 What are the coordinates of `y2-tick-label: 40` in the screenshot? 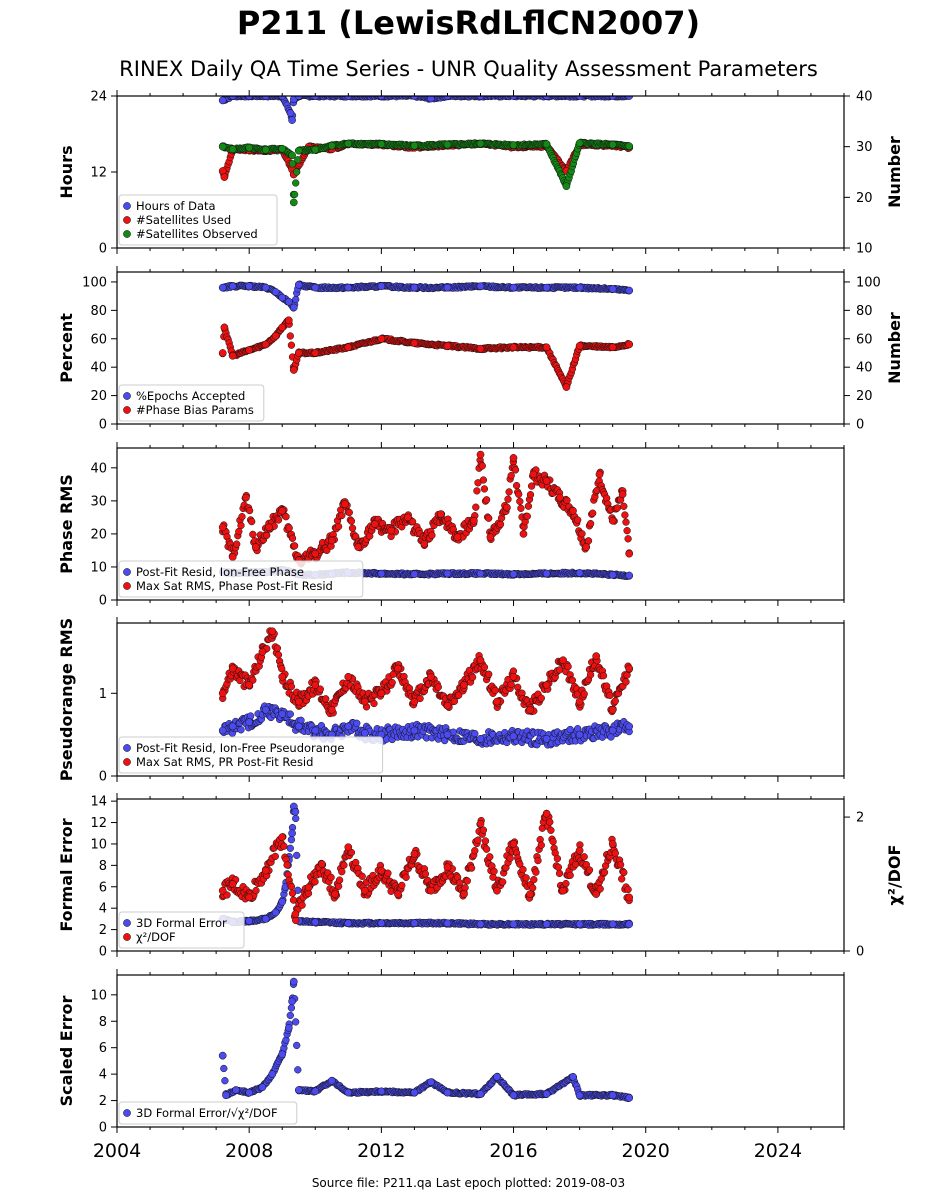 It's located at (864, 97).